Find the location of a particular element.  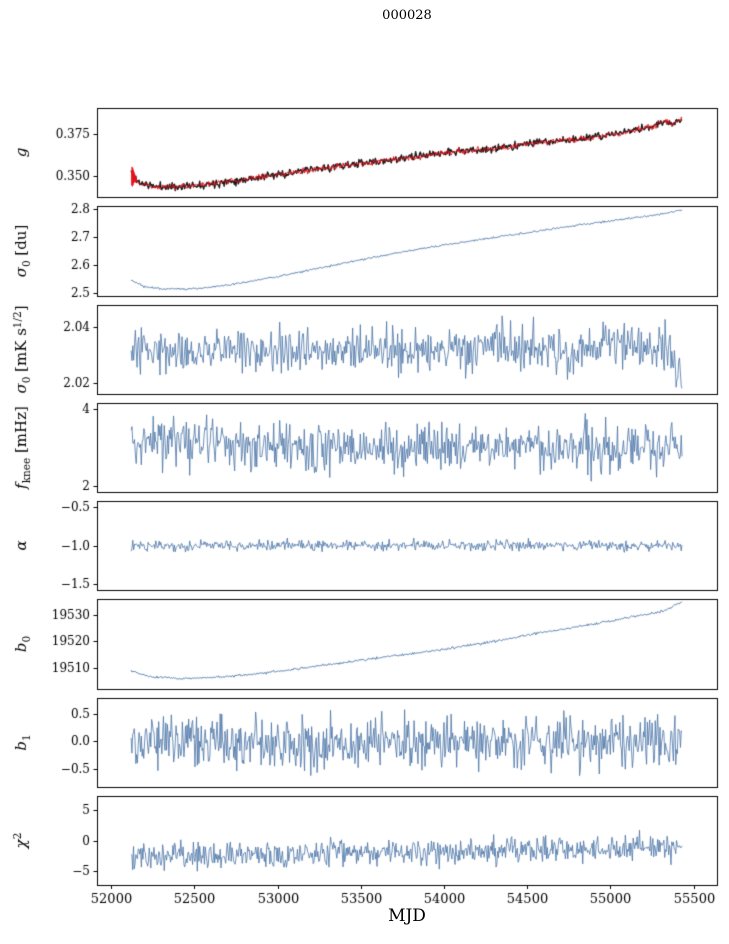

x-axis-label: MJD is located at coordinates (407, 916).